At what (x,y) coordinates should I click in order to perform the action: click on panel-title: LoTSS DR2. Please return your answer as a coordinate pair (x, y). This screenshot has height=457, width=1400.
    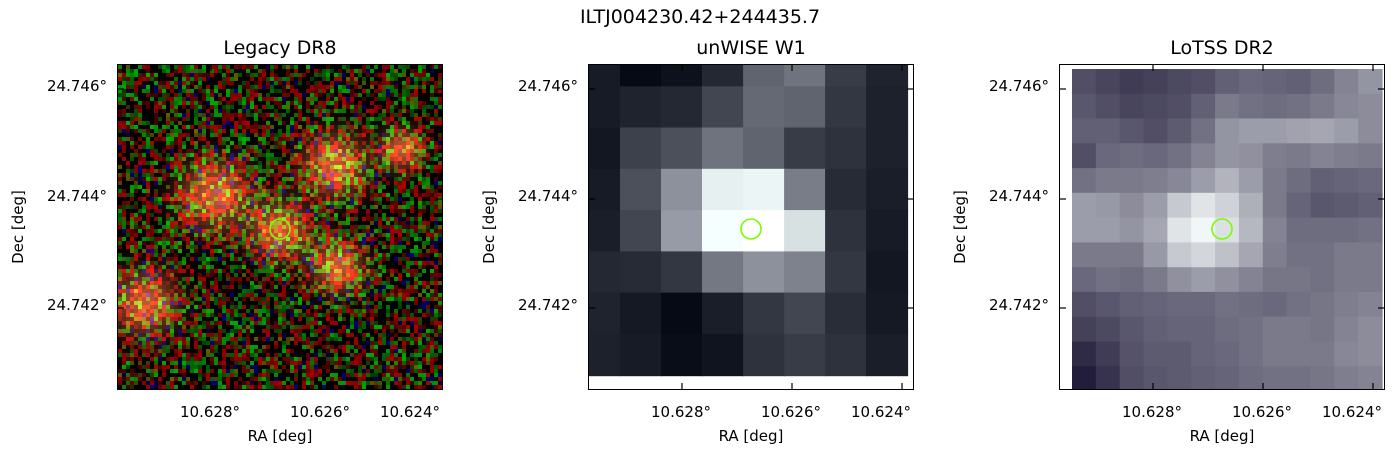
    Looking at the image, I should click on (1222, 48).